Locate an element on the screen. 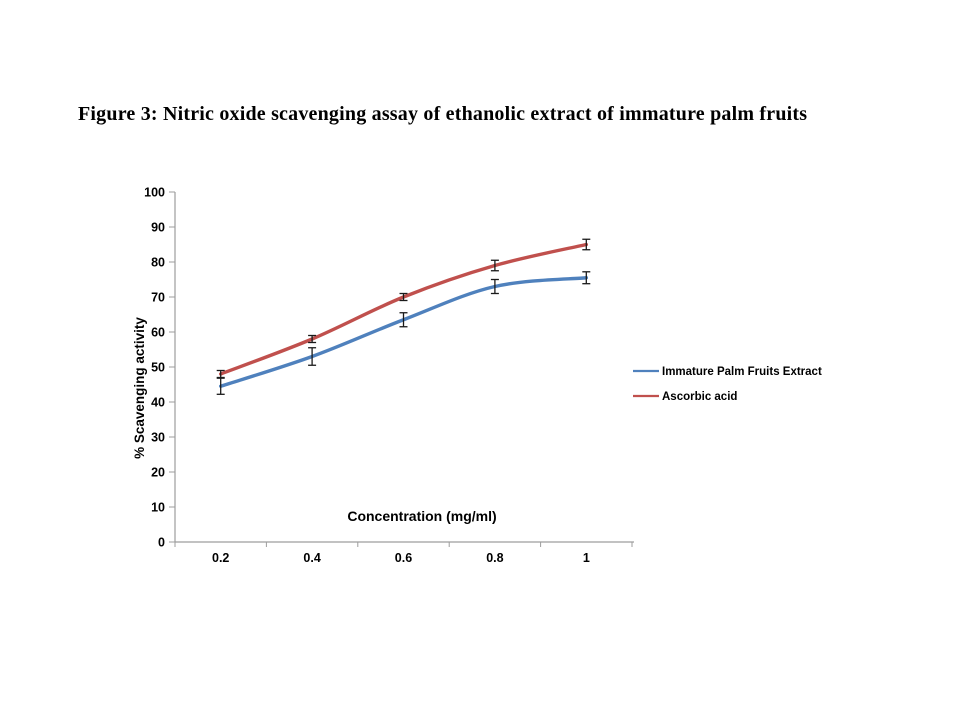 The width and height of the screenshot is (960, 720). y-tick-label: 30 is located at coordinates (158, 438).